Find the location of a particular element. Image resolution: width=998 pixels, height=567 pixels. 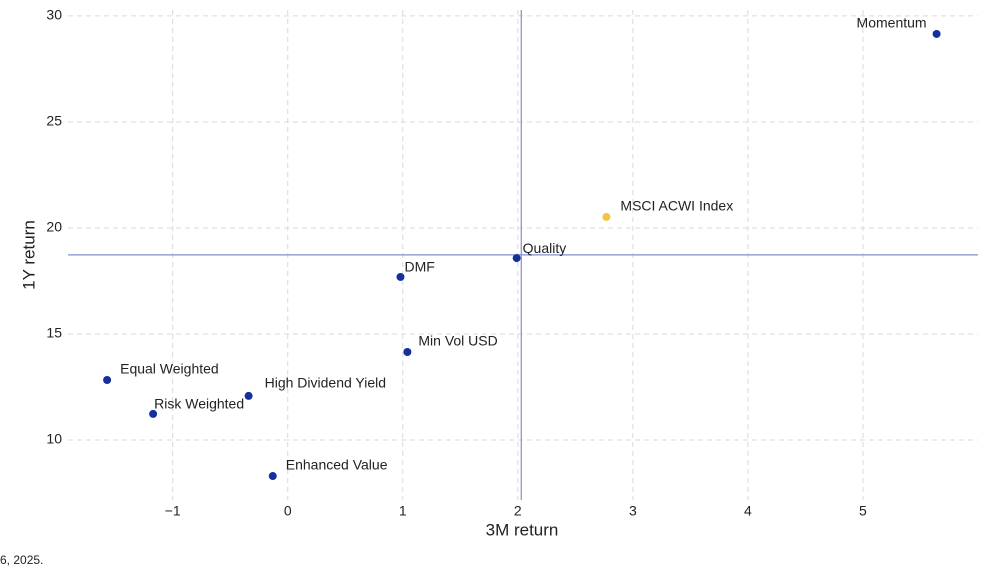

point-label: Min Vol USD is located at coordinates (457, 341).